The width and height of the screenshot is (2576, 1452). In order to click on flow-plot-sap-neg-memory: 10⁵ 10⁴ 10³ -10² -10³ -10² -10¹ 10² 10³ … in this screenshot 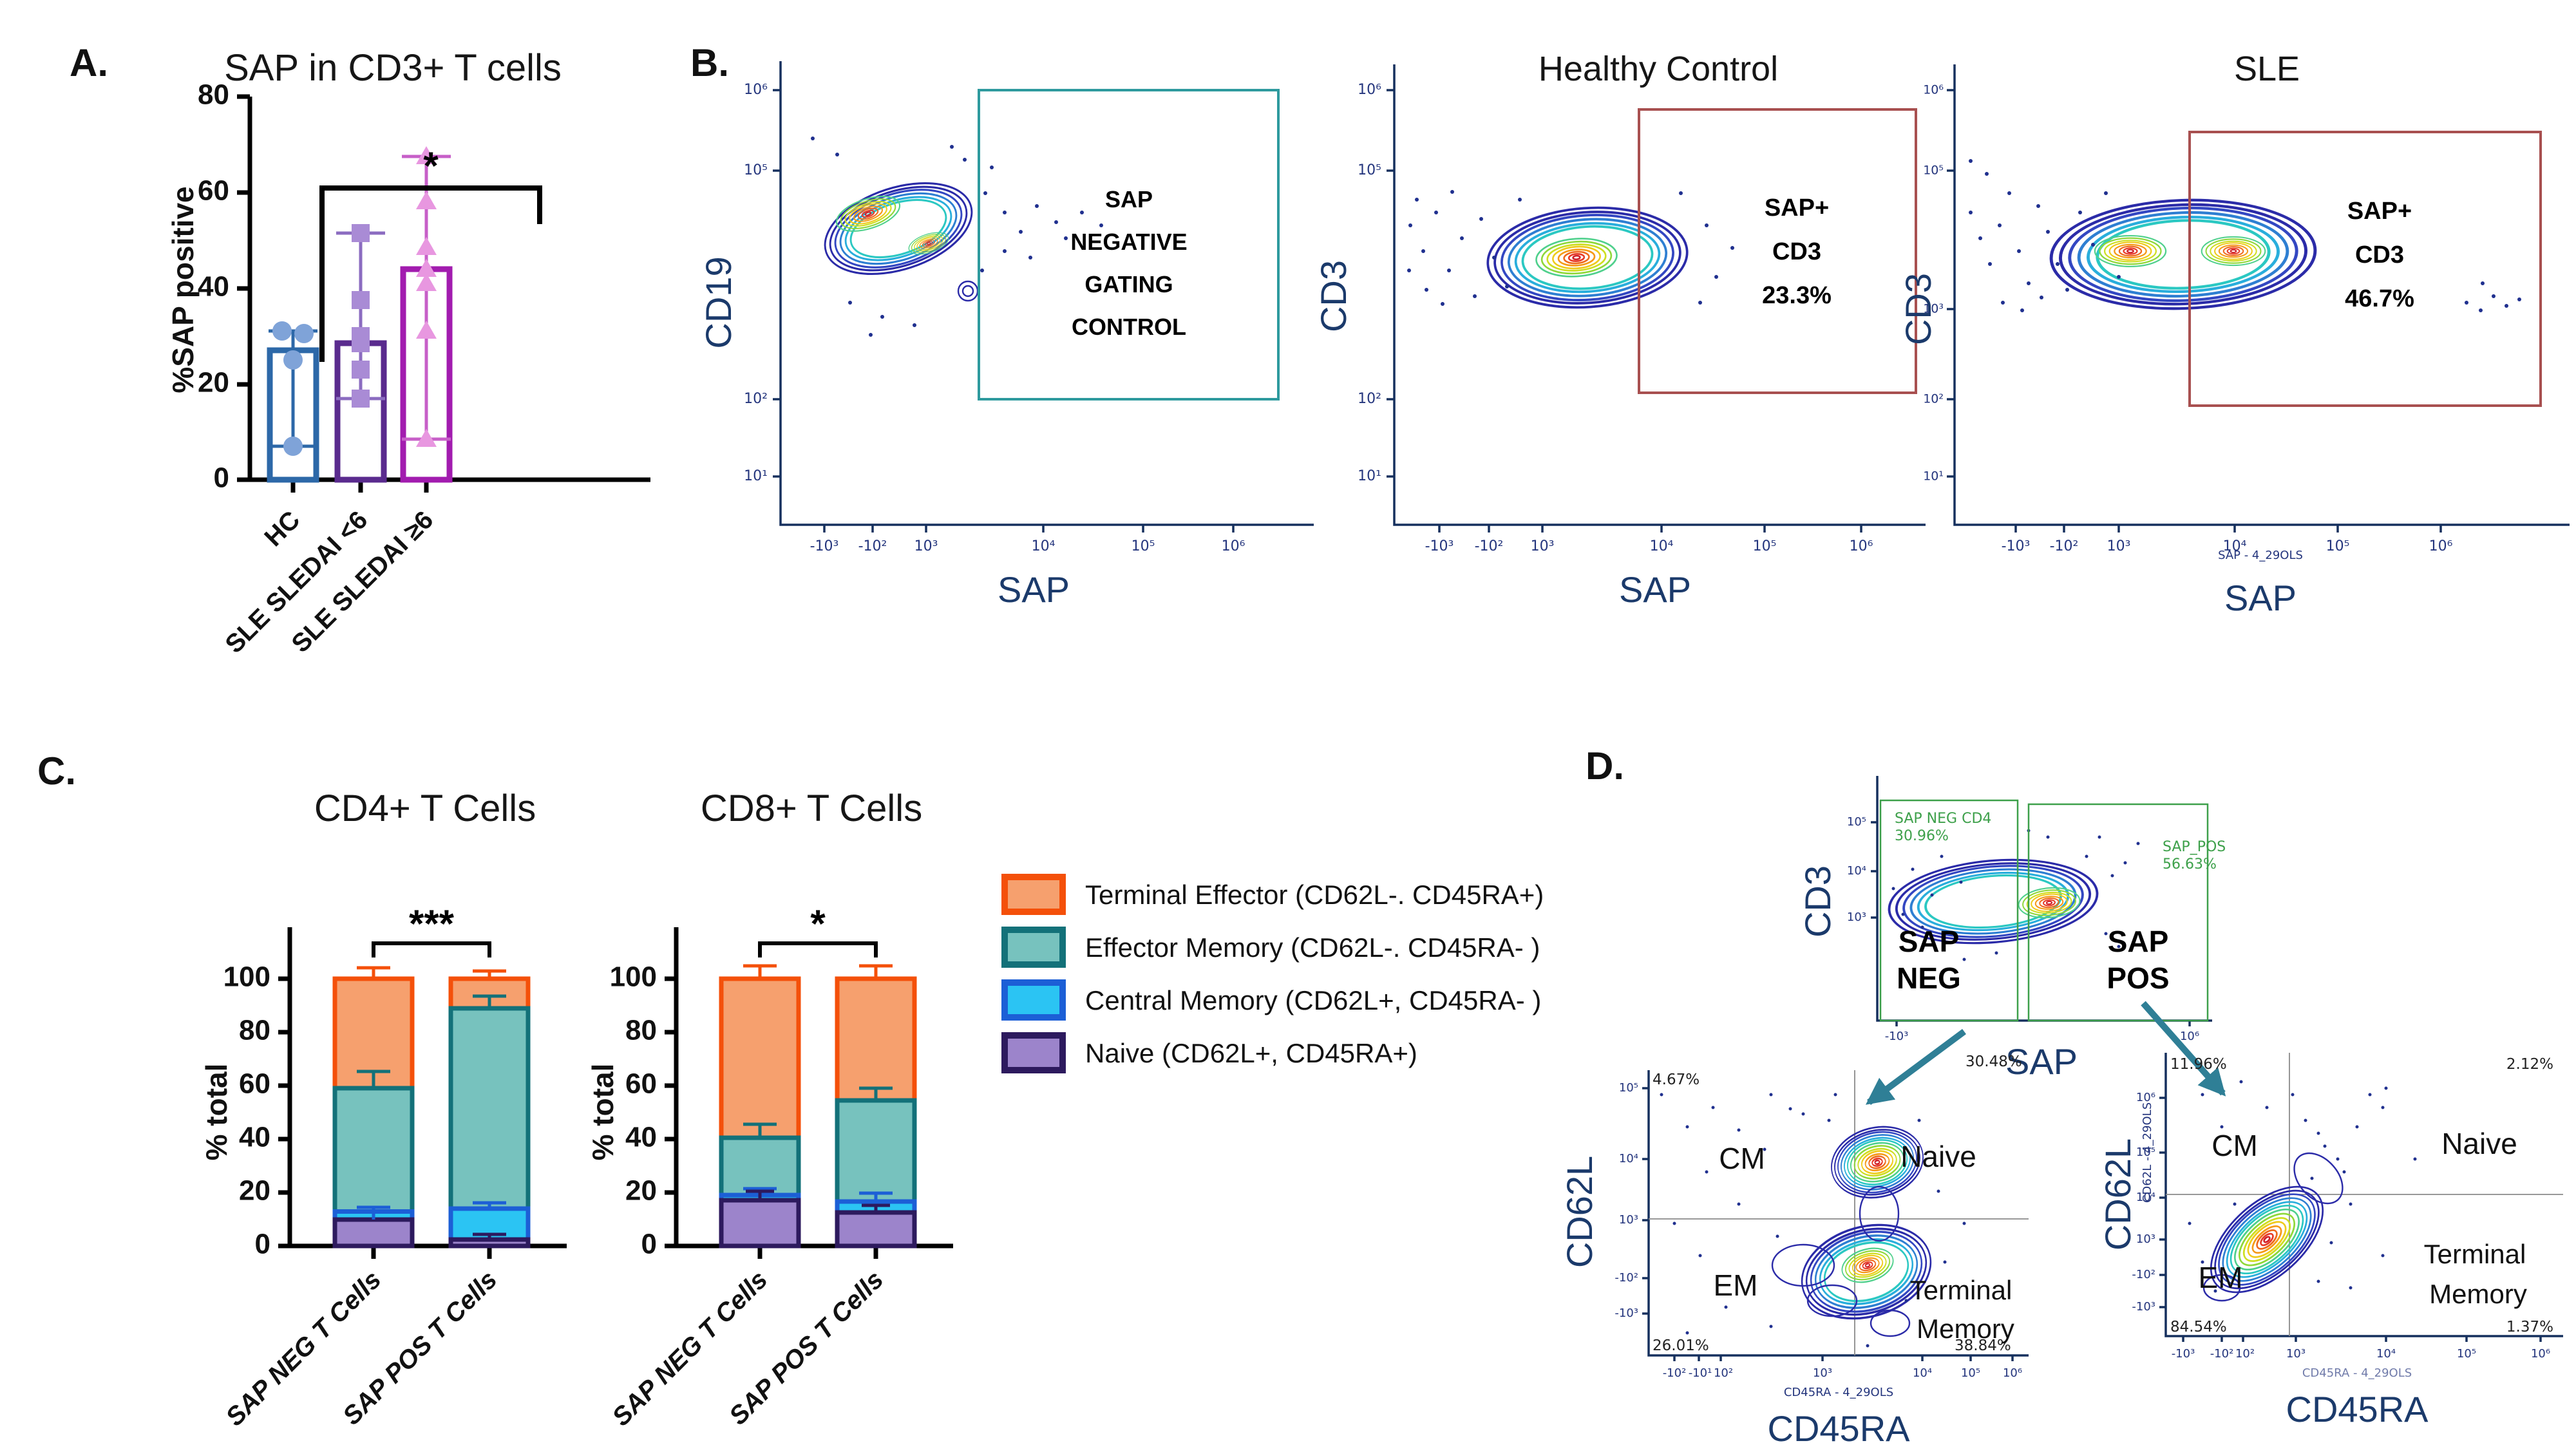, I will do `click(1794, 1251)`.